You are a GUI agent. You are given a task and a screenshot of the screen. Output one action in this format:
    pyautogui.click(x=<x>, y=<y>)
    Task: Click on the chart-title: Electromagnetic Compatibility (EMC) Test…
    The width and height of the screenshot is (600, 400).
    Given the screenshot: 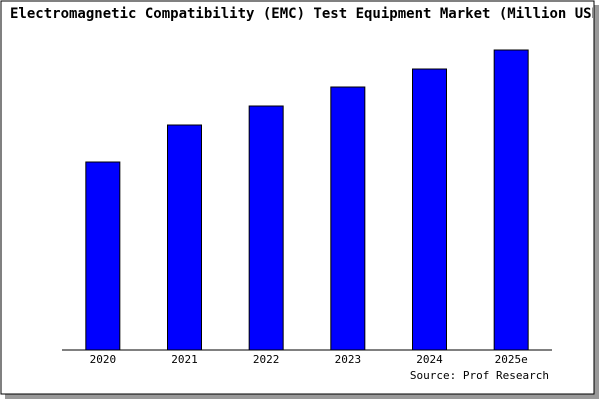 What is the action you would take?
    pyautogui.click(x=305, y=14)
    